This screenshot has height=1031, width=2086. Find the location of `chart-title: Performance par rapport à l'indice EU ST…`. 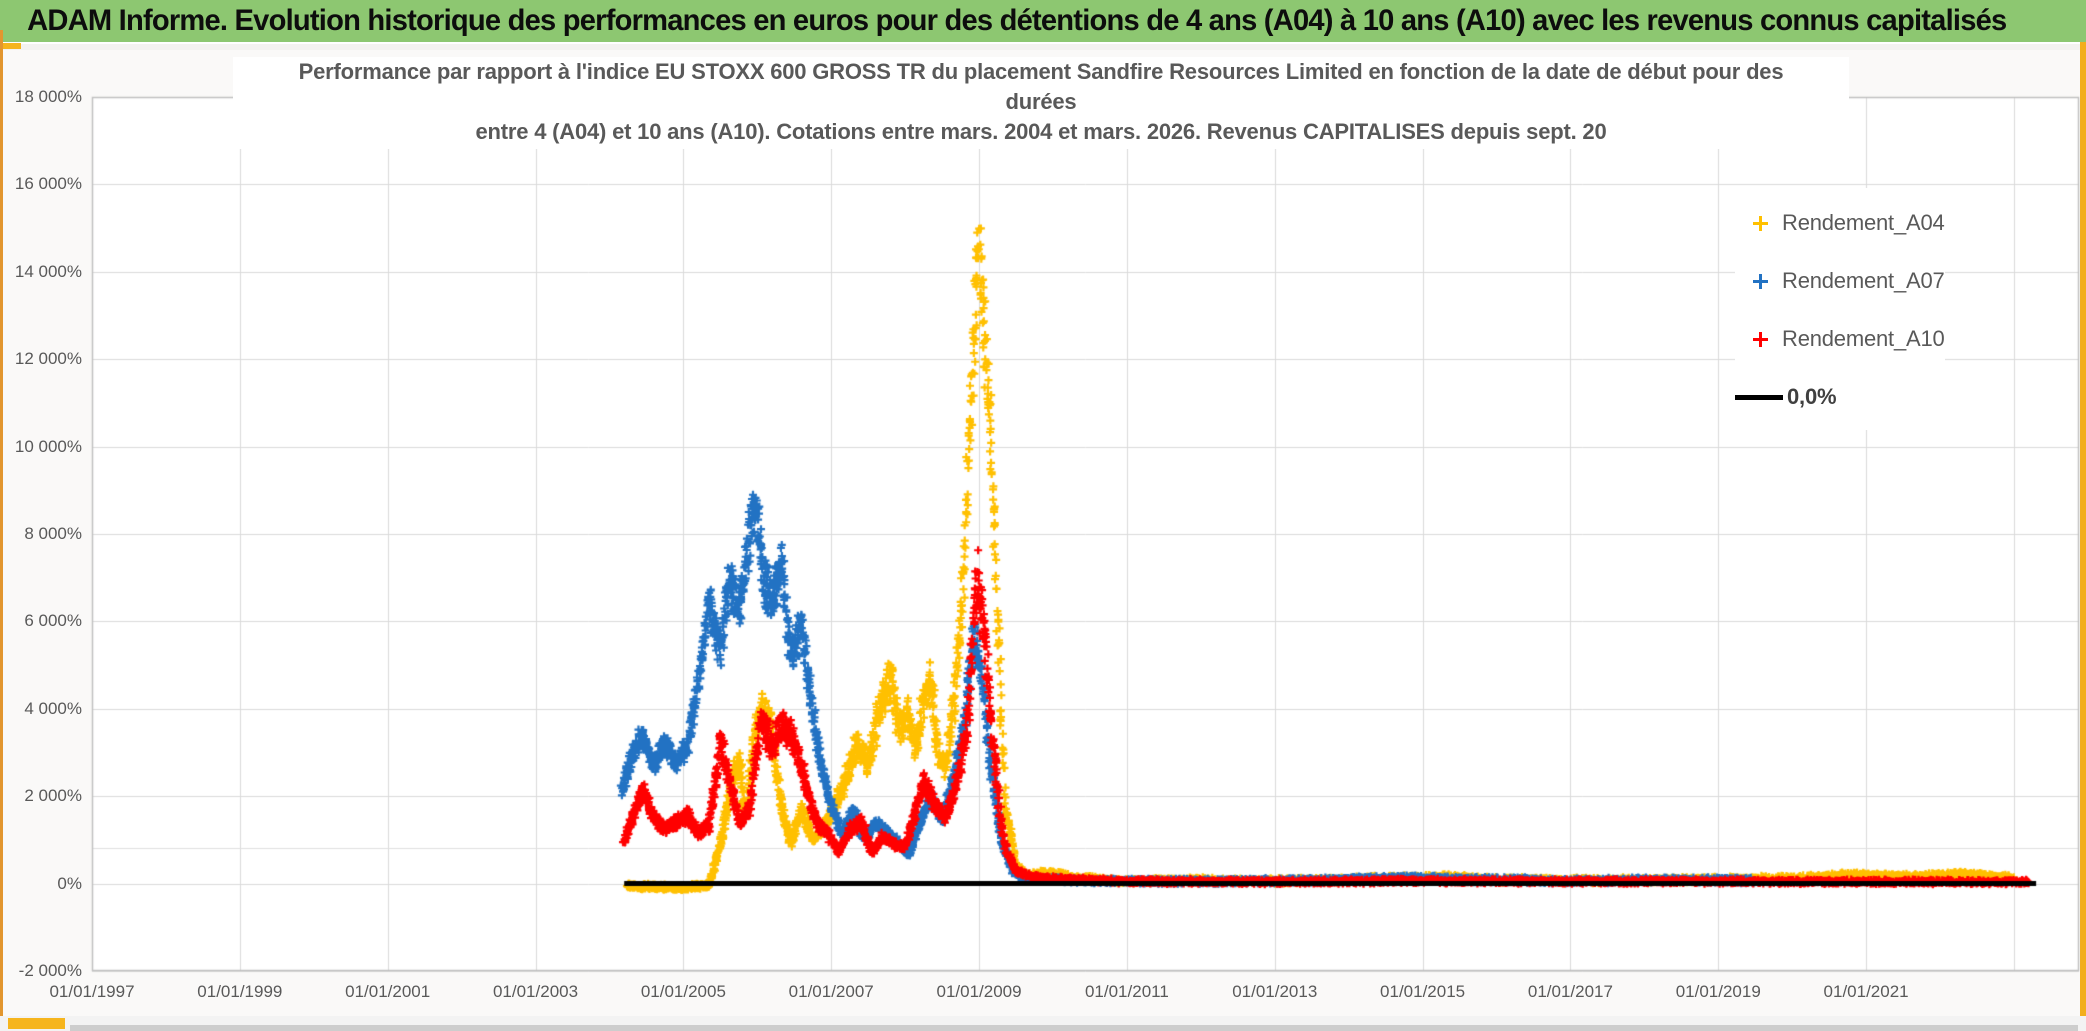

chart-title: Performance par rapport à l'indice EU ST… is located at coordinates (1041, 103).